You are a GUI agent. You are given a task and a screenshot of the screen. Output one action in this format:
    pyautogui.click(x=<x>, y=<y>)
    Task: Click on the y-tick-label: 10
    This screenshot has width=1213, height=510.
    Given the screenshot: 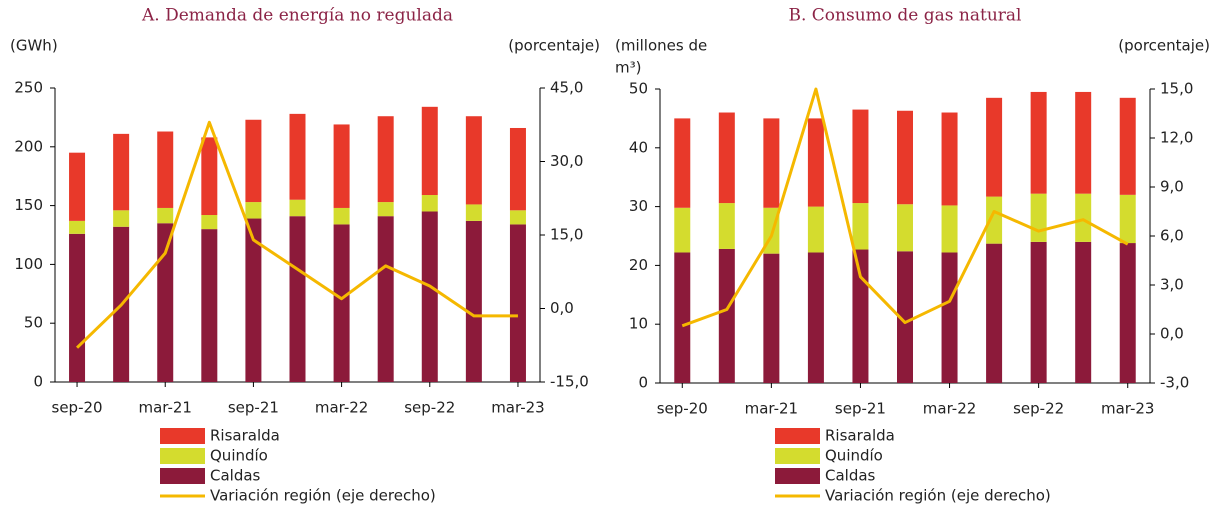 What is the action you would take?
    pyautogui.click(x=638, y=324)
    